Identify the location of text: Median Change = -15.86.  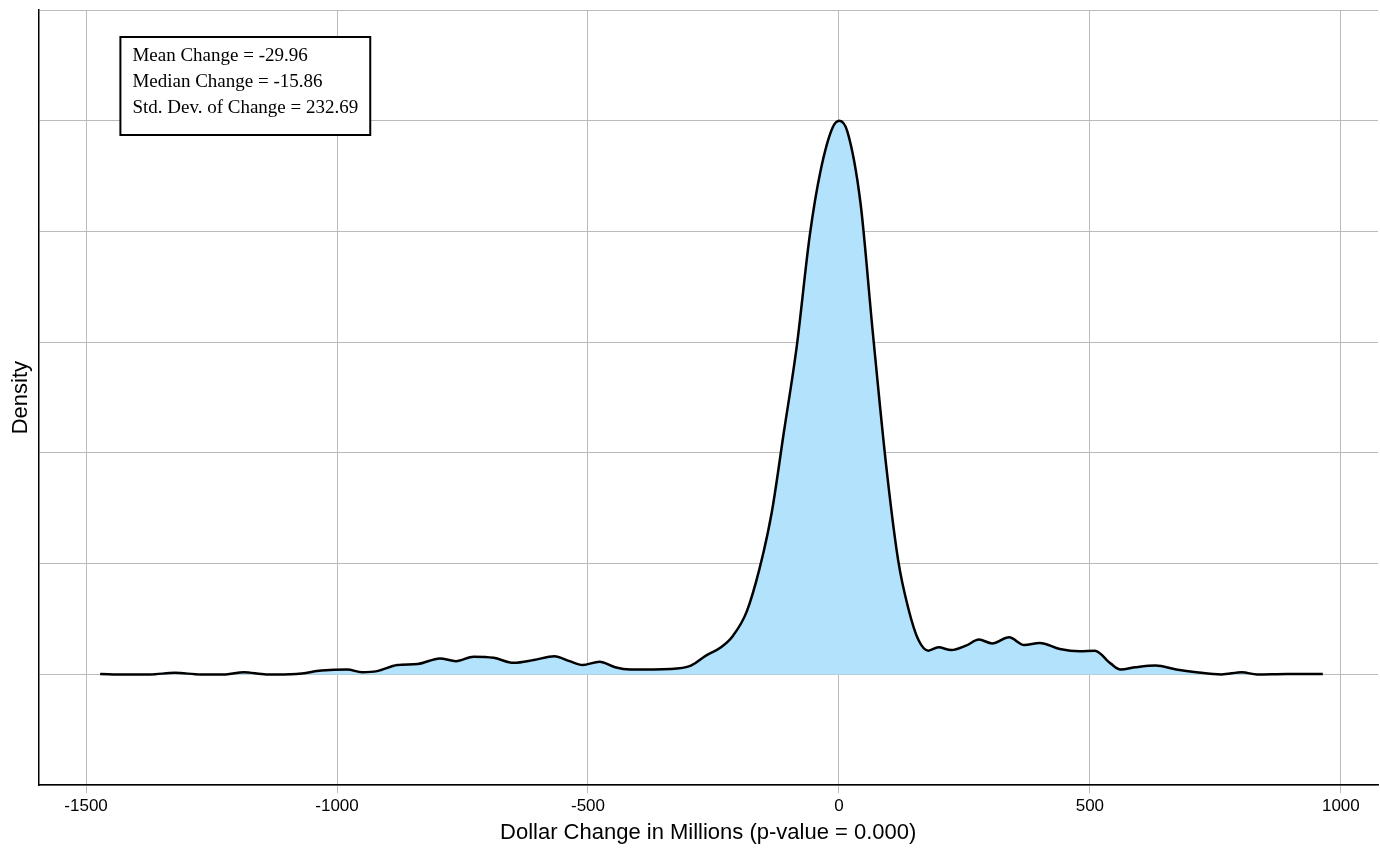
(227, 81).